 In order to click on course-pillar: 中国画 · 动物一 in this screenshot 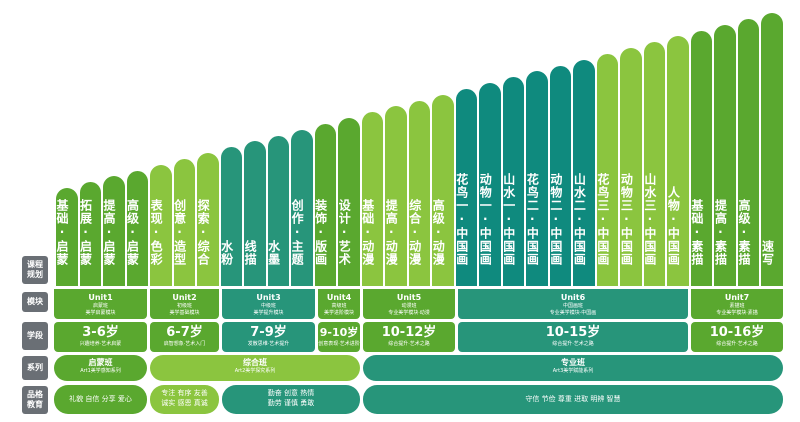, I will do `click(489, 184)`.